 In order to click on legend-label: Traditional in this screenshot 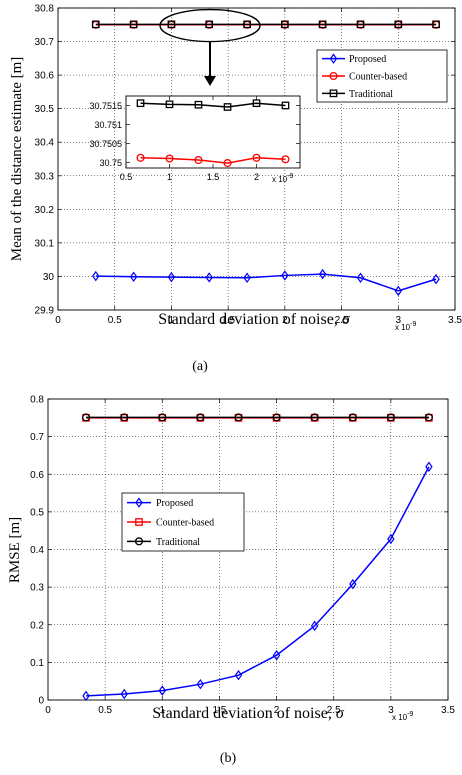, I will do `click(178, 542)`.